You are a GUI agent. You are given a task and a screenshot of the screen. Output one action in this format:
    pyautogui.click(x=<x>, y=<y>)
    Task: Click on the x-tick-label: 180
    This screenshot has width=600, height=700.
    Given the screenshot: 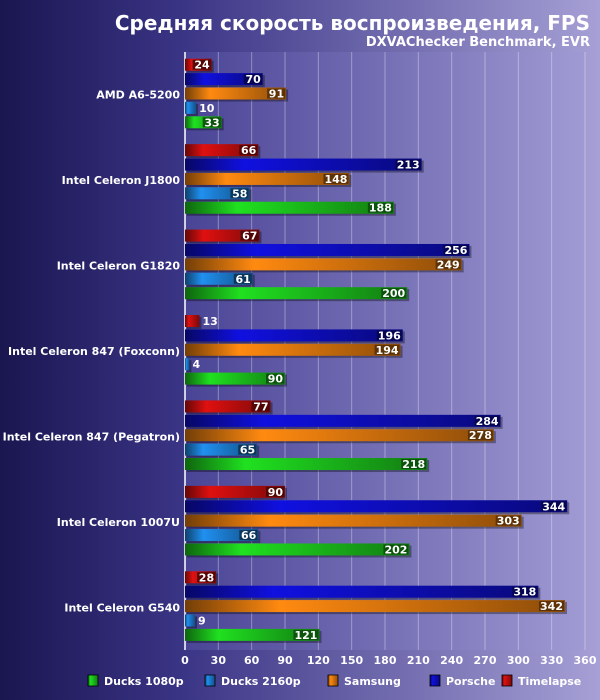 What is the action you would take?
    pyautogui.click(x=385, y=660)
    